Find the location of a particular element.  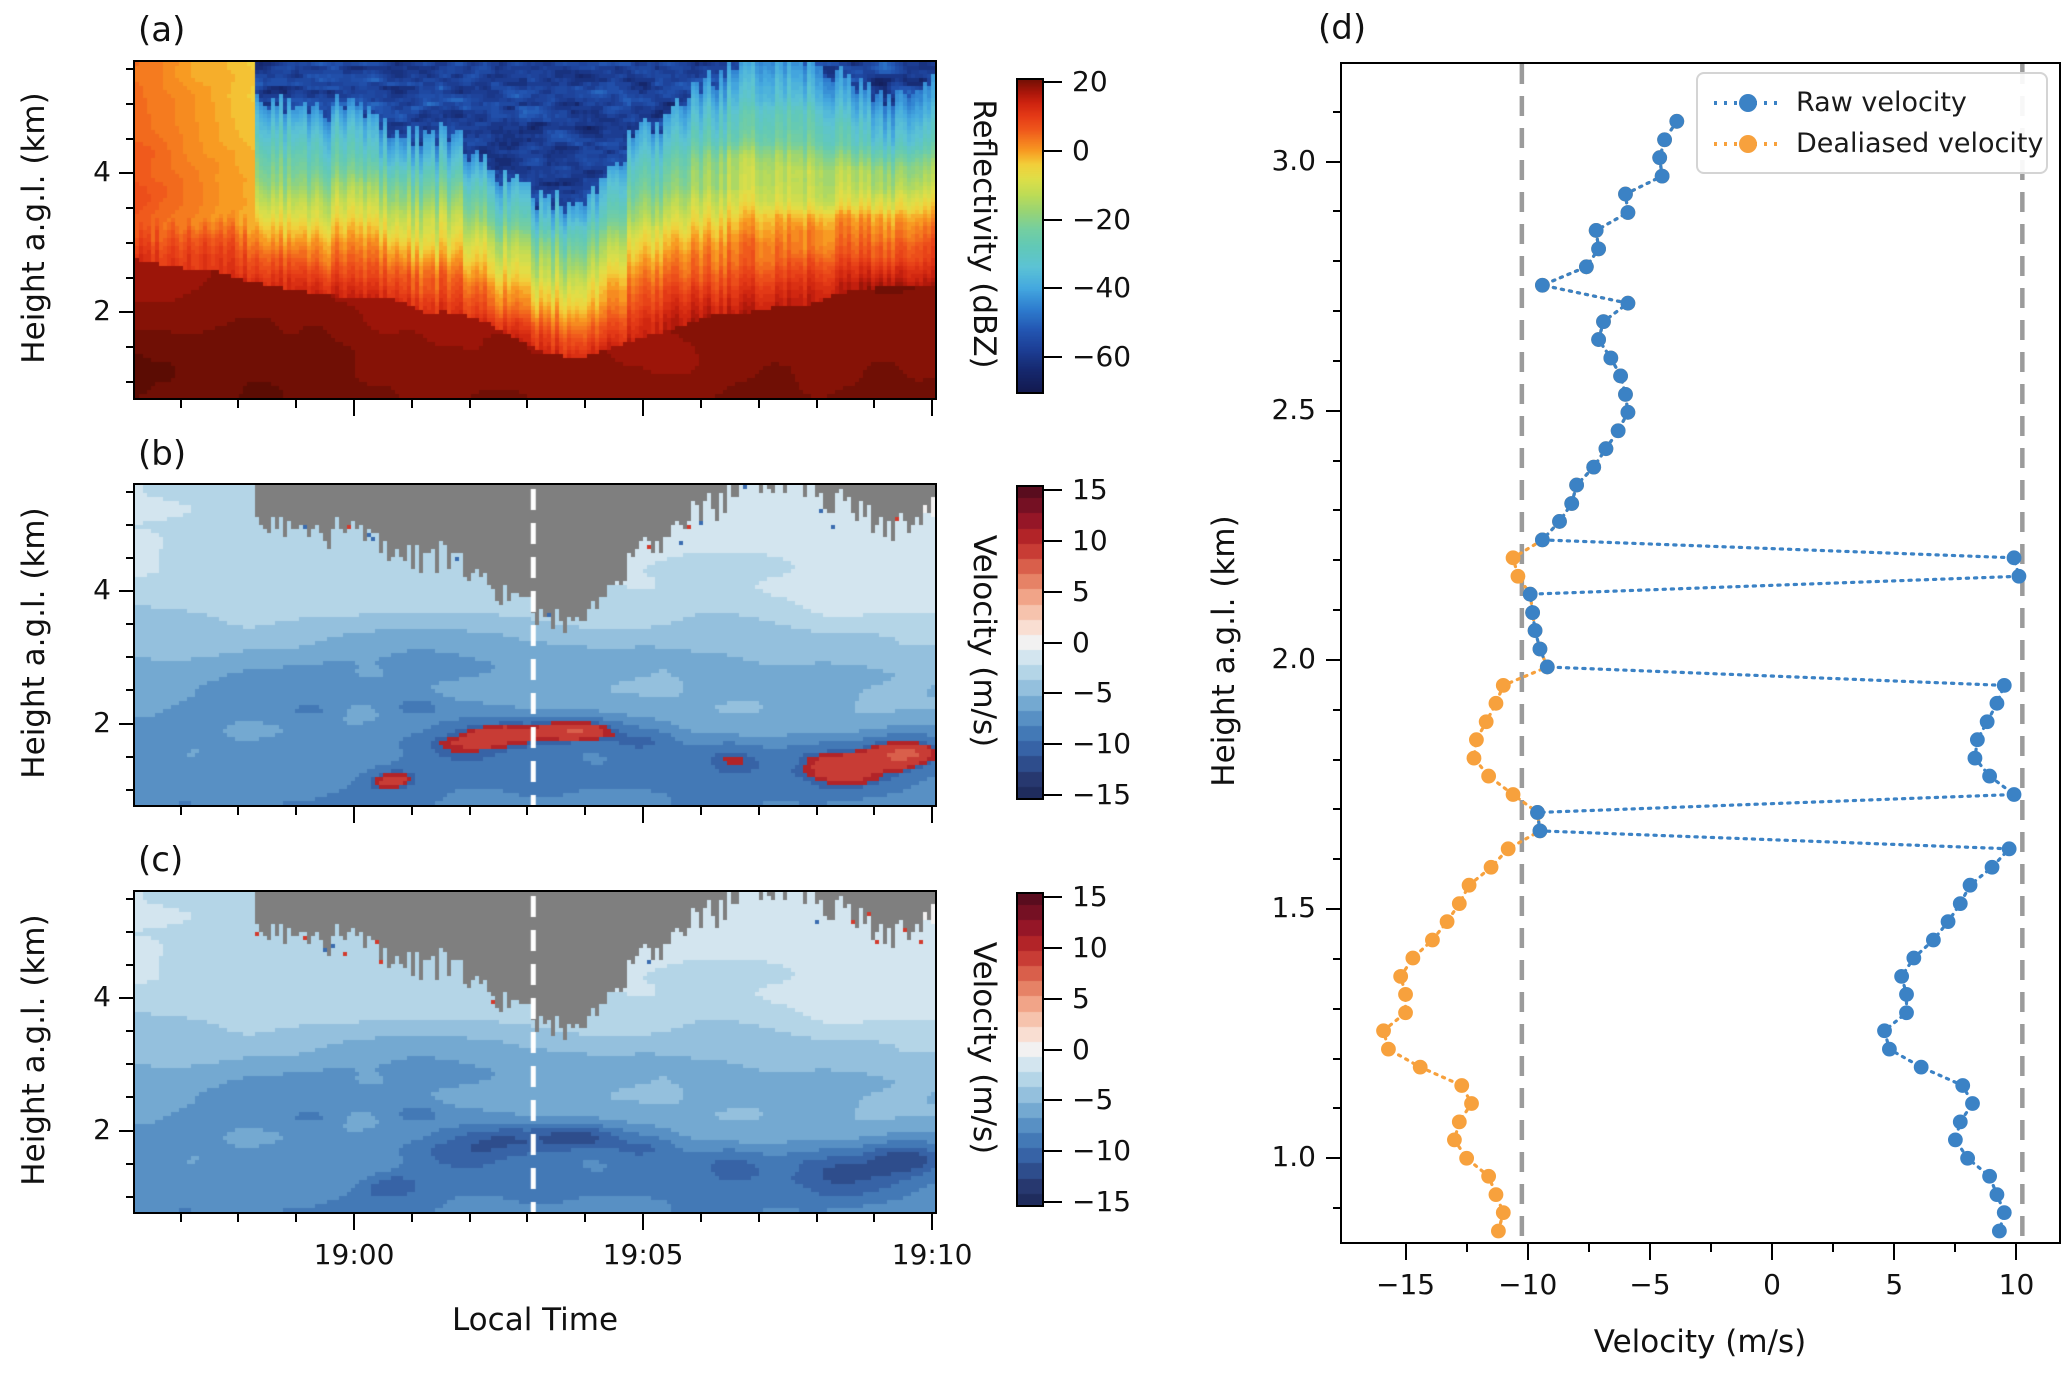

d-x-tick-label: −15 is located at coordinates (1405, 1284).